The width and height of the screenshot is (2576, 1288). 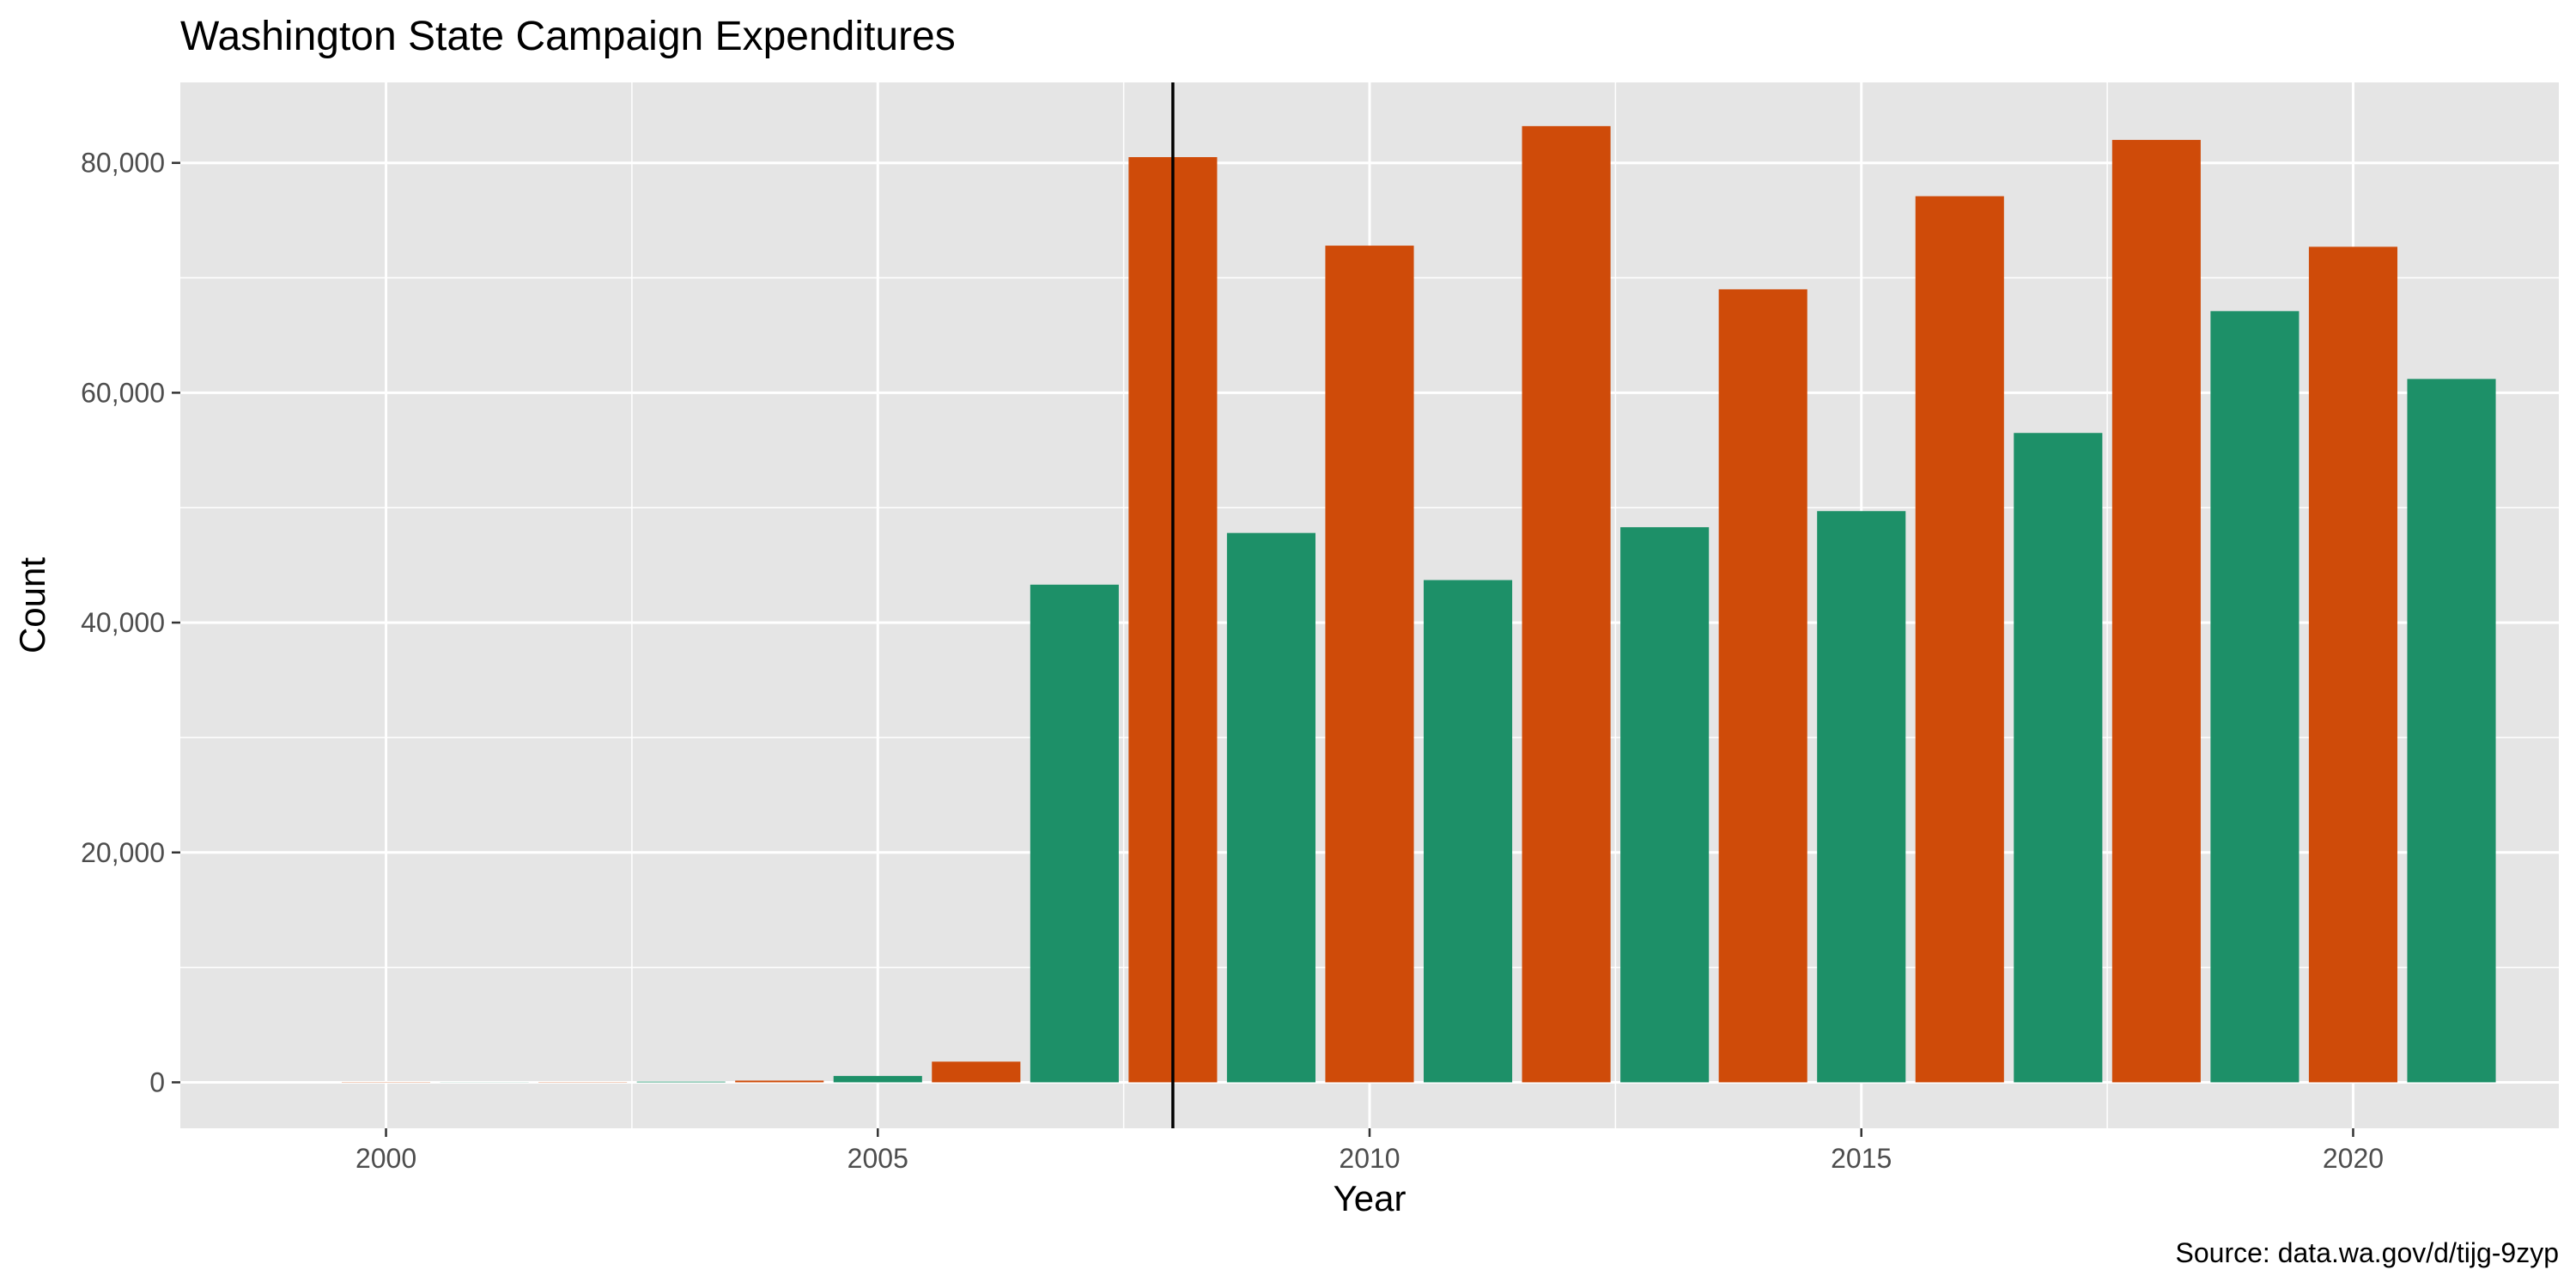 What do you see at coordinates (779, 1081) in the screenshot?
I see `bar-2004` at bounding box center [779, 1081].